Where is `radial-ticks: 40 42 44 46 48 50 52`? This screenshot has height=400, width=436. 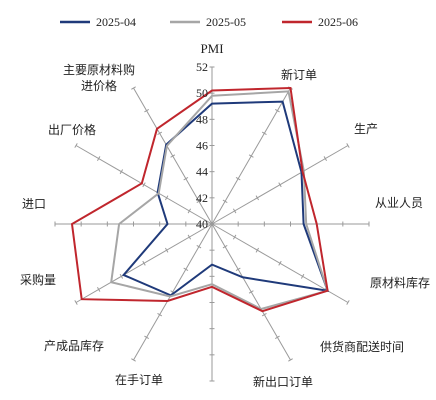 radial-ticks: 40 42 44 46 48 50 52 is located at coordinates (202, 145).